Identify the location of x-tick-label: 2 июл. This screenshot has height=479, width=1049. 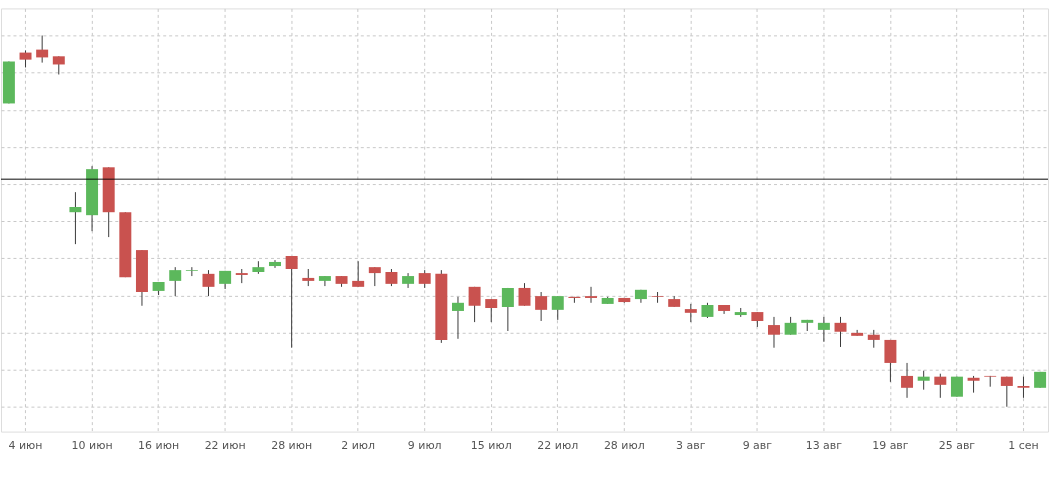
(358, 446).